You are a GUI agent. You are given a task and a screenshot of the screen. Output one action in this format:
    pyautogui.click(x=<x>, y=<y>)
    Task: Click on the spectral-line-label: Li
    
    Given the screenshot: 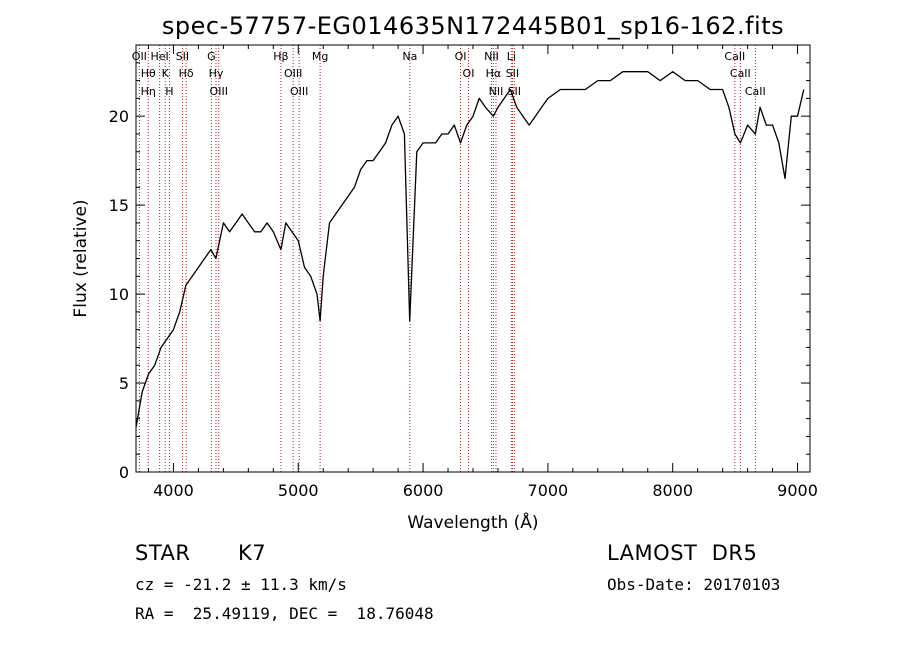 What is the action you would take?
    pyautogui.click(x=511, y=56)
    